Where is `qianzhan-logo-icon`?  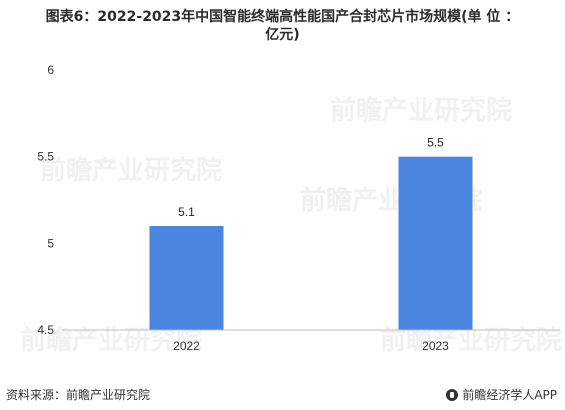 qianzhan-logo-icon is located at coordinates (452, 394).